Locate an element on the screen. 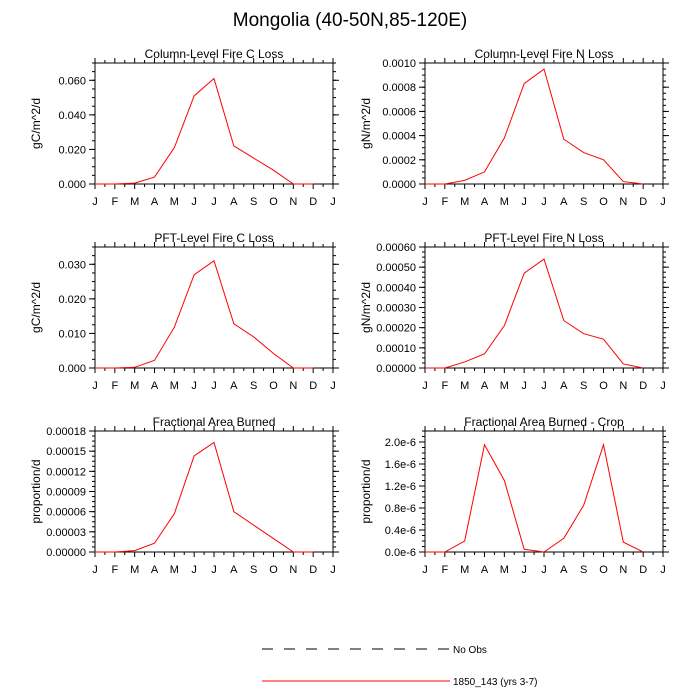 The width and height of the screenshot is (700, 700). chart-title: Column-Level Fire N Loss is located at coordinates (544, 54).